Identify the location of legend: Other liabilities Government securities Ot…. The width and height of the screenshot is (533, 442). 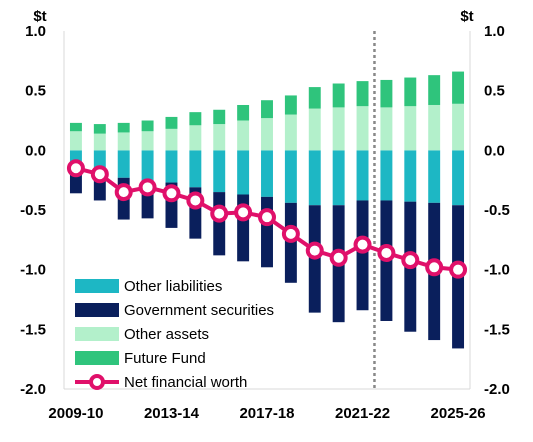
(174, 334).